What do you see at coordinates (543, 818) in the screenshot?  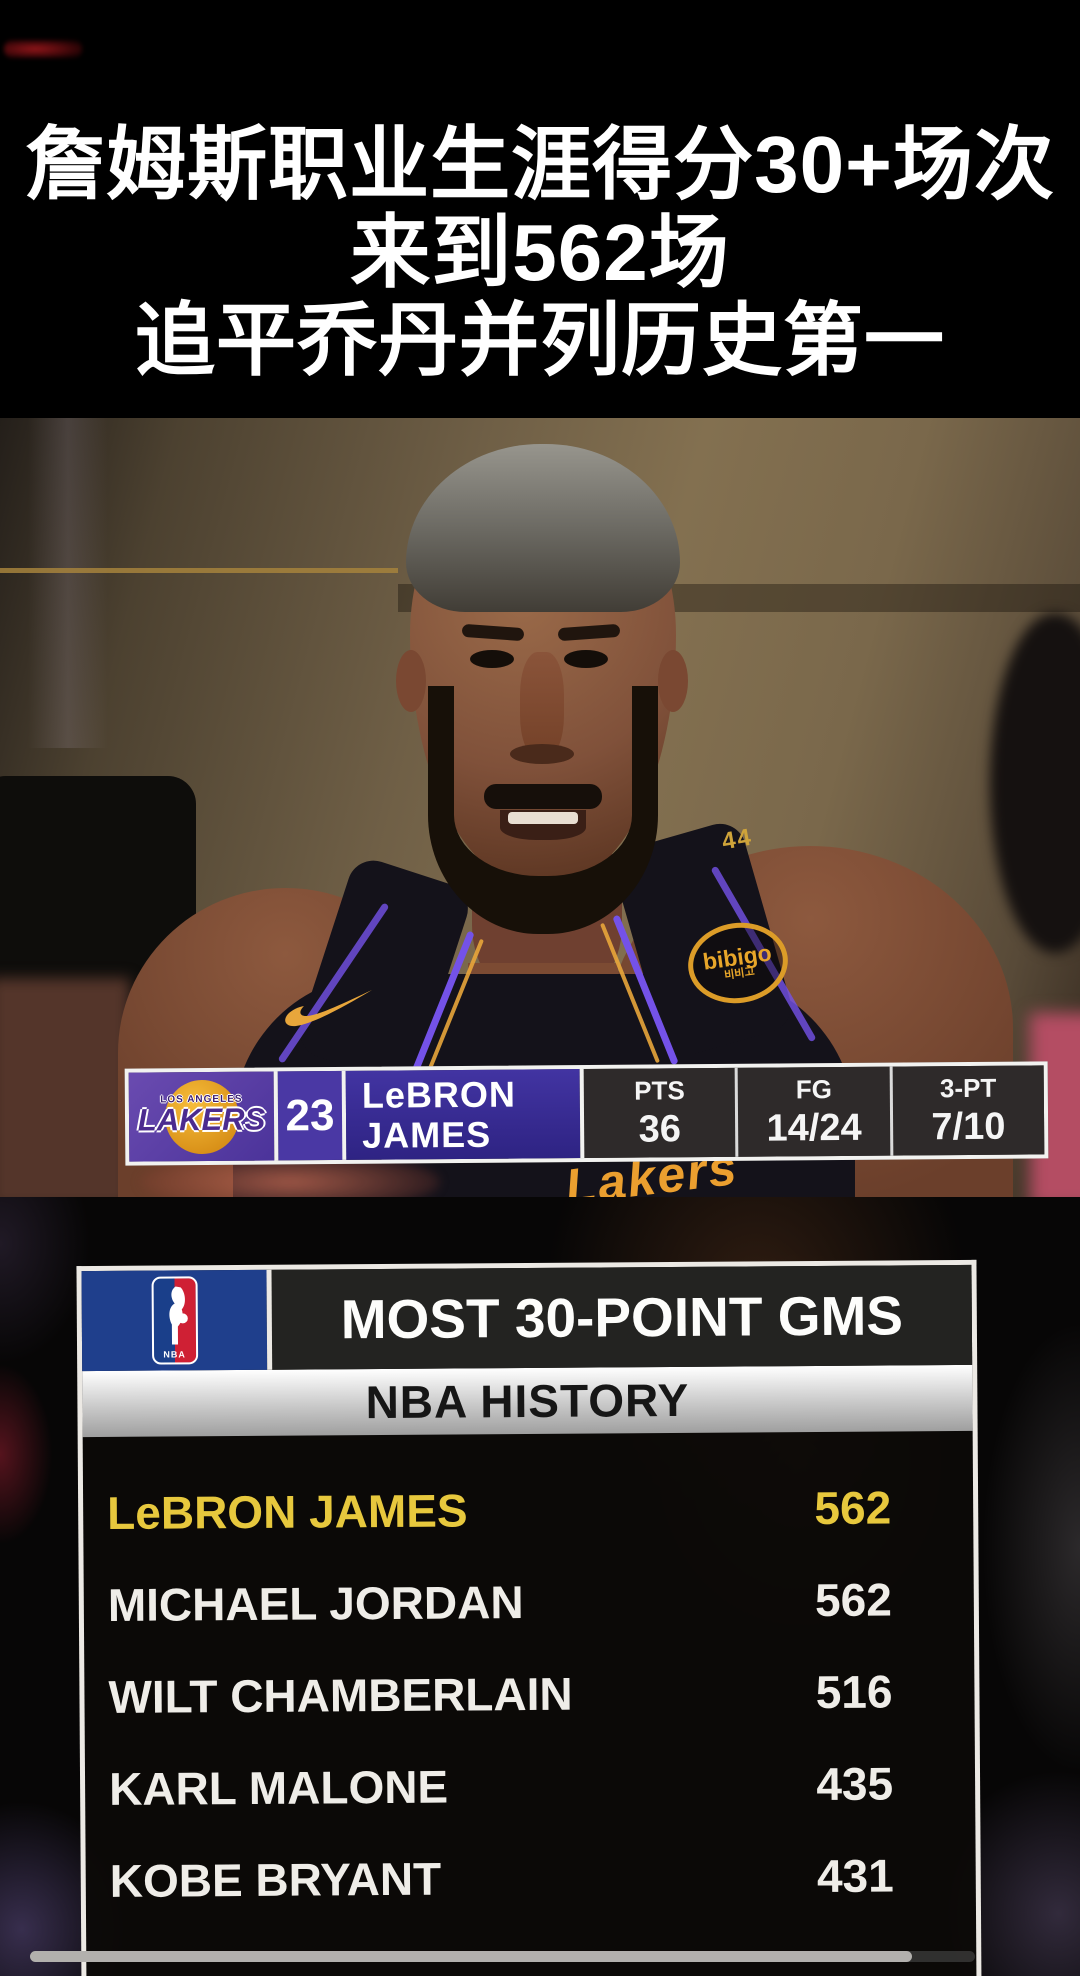 I see `player-teeth` at bounding box center [543, 818].